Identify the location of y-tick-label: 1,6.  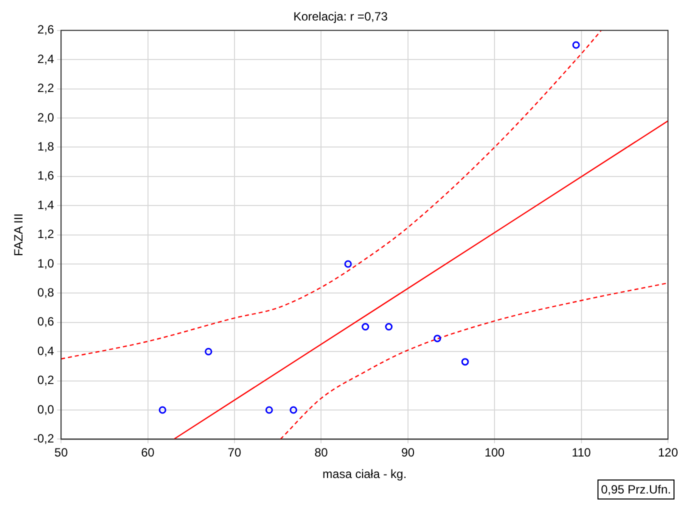
(45, 175).